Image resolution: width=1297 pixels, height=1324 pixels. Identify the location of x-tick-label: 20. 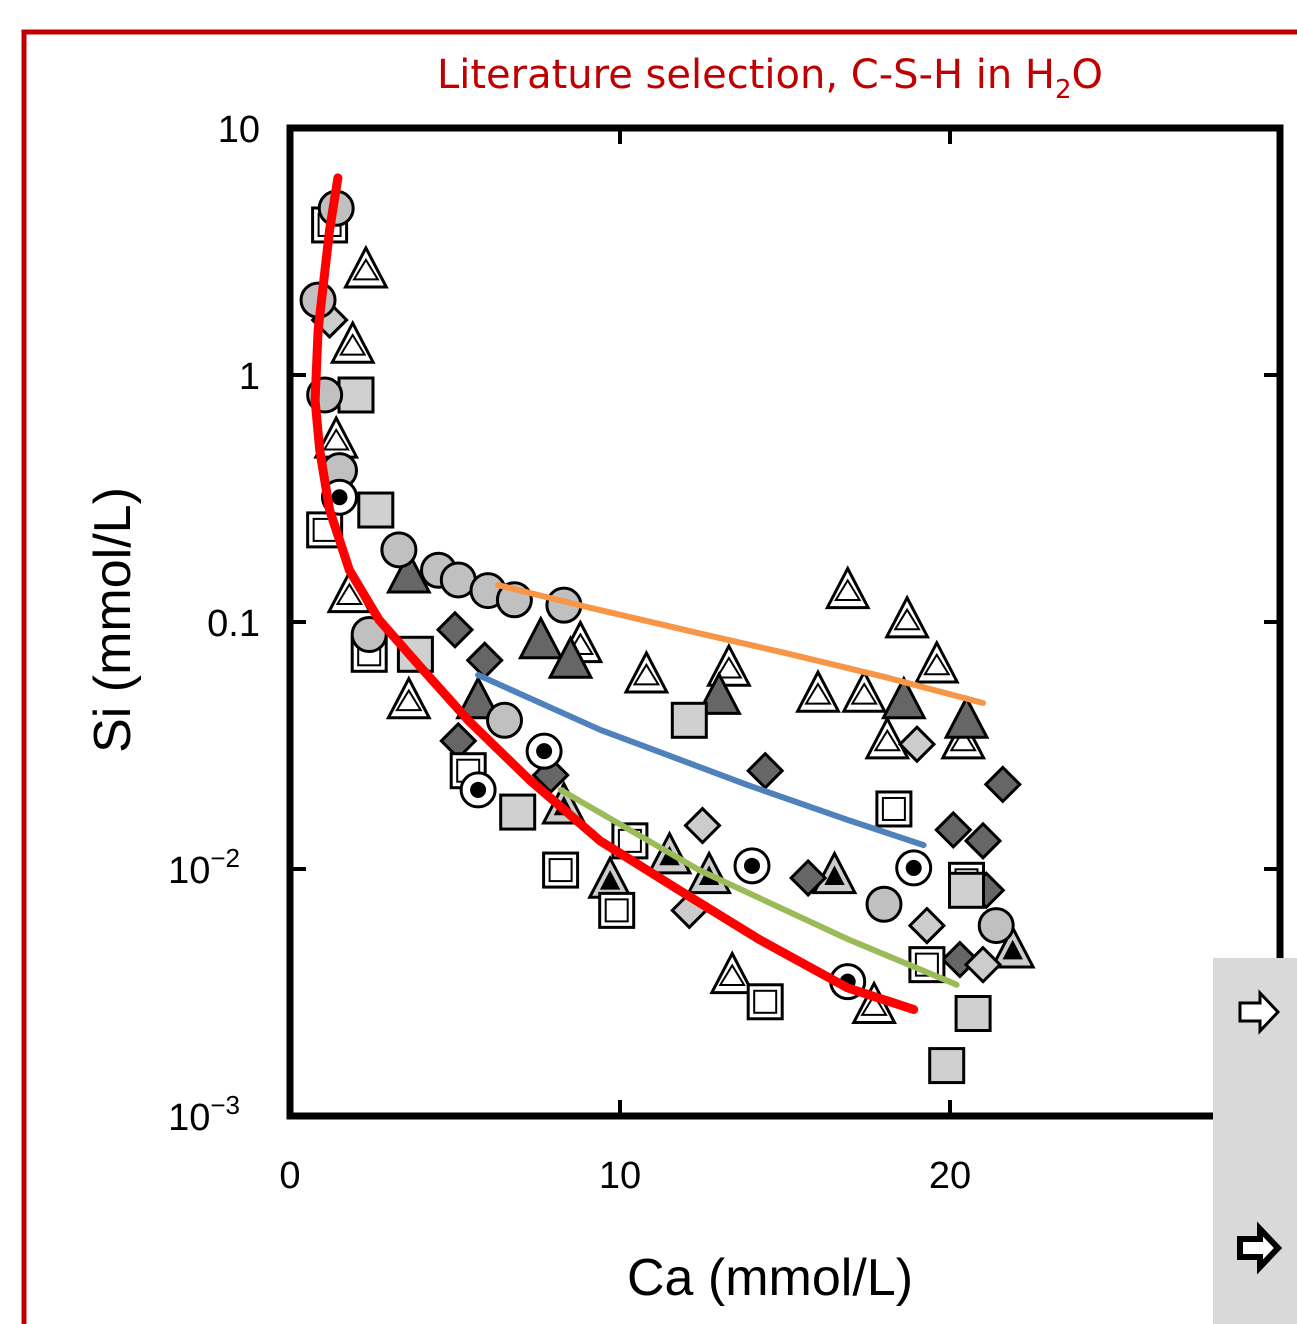
(950, 1176).